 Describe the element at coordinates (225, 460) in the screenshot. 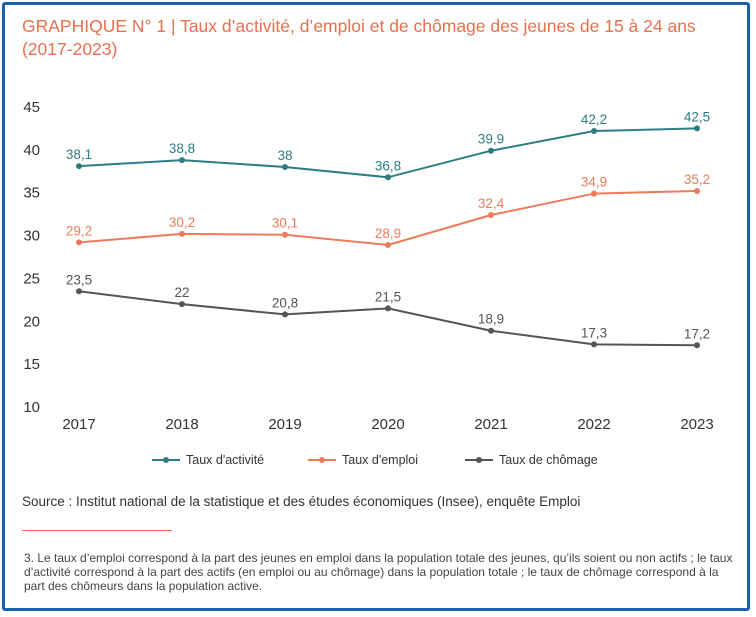

I see `legend-label-taux-d-activite: Taux d'activité` at that location.